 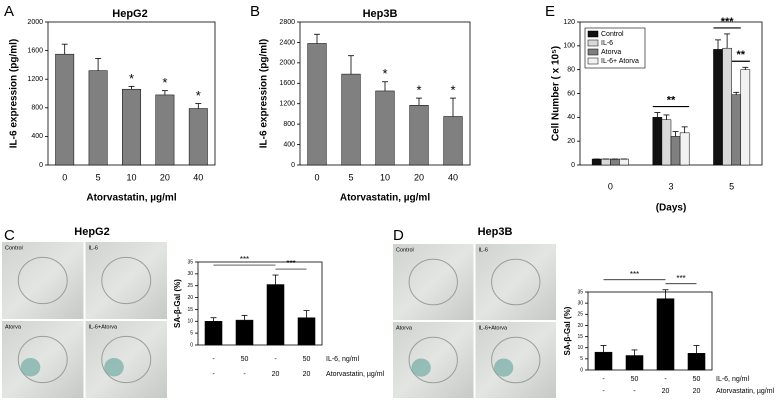 I want to click on x-tick-label: 3, so click(x=670, y=186).